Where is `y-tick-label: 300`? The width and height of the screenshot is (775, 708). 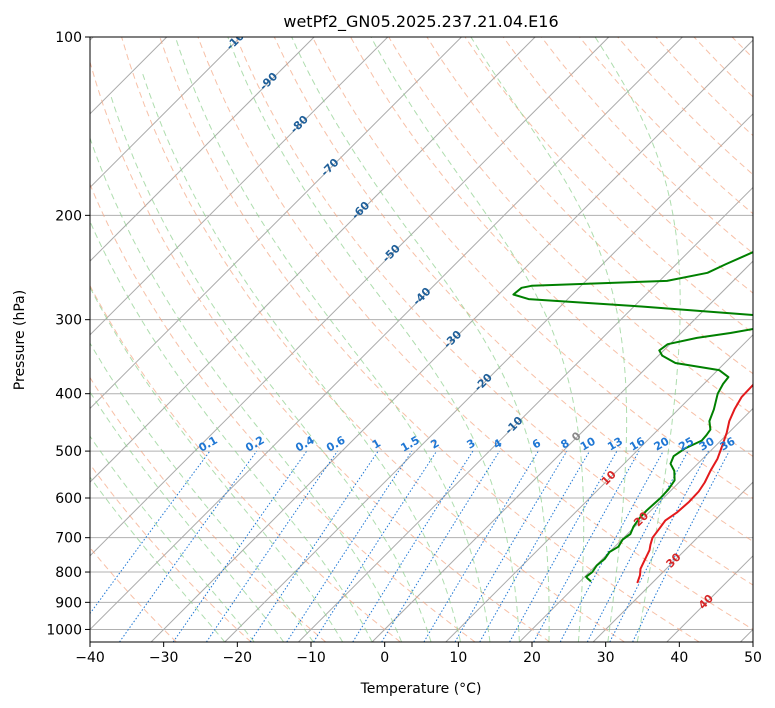
y-tick-label: 300 is located at coordinates (68, 321).